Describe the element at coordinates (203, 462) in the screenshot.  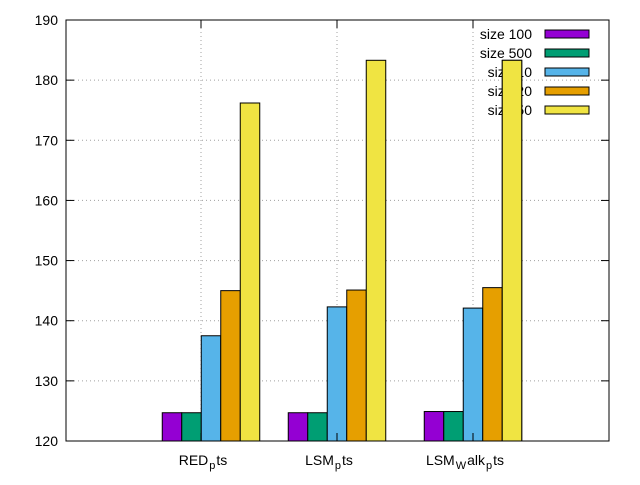
I see `x-category-label: REDpts` at that location.